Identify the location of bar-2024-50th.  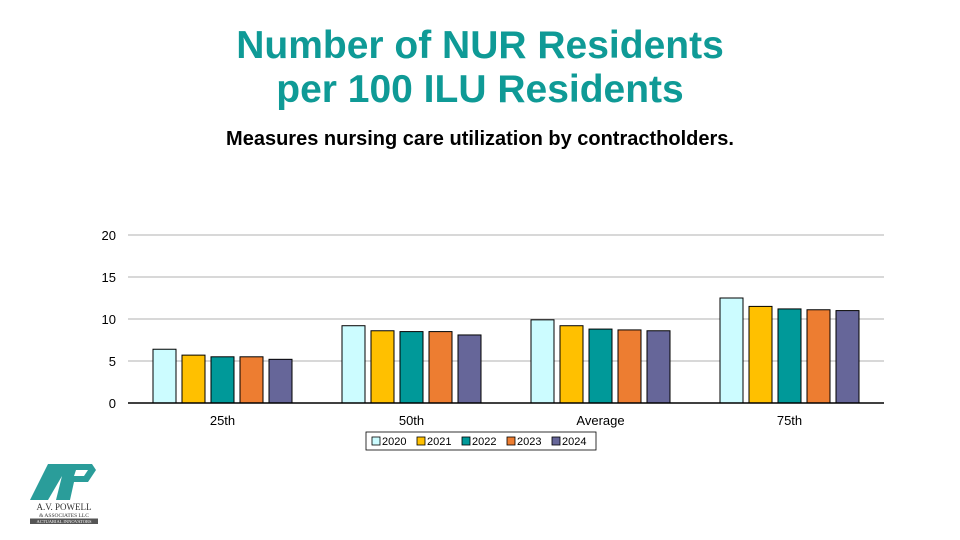
(469, 369).